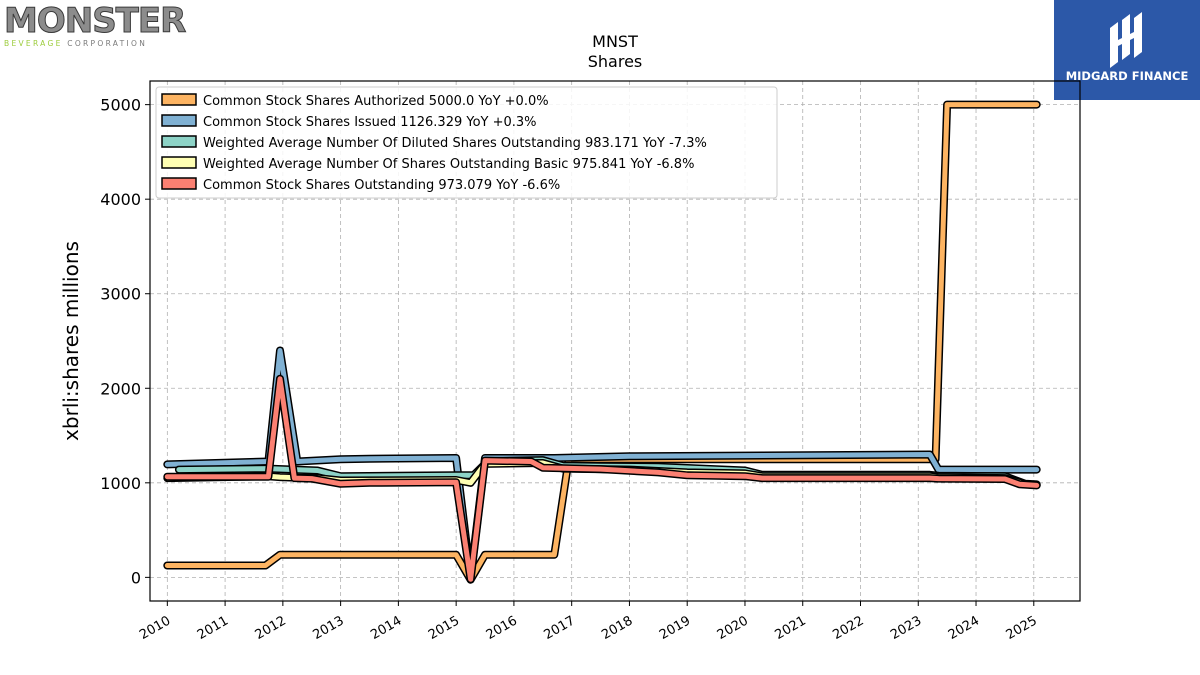  I want to click on x-tick-label: 2010, so click(155, 628).